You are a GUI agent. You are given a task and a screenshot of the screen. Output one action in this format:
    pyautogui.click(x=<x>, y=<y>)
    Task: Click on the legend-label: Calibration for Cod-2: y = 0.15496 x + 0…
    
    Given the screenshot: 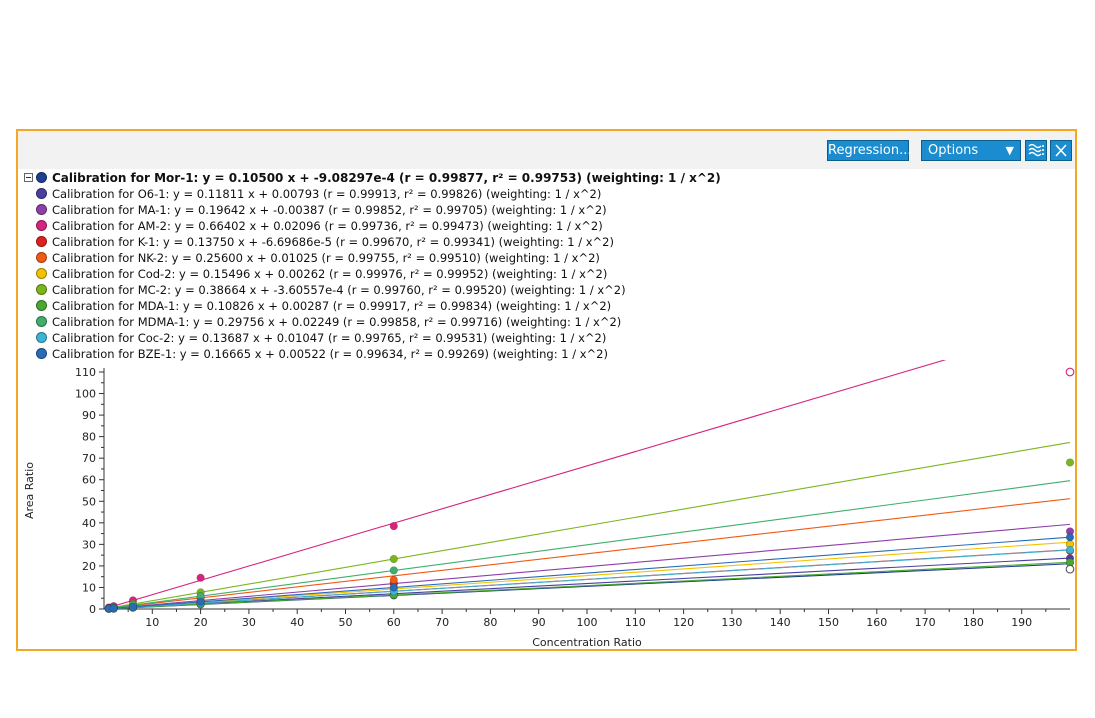 What is the action you would take?
    pyautogui.click(x=330, y=274)
    